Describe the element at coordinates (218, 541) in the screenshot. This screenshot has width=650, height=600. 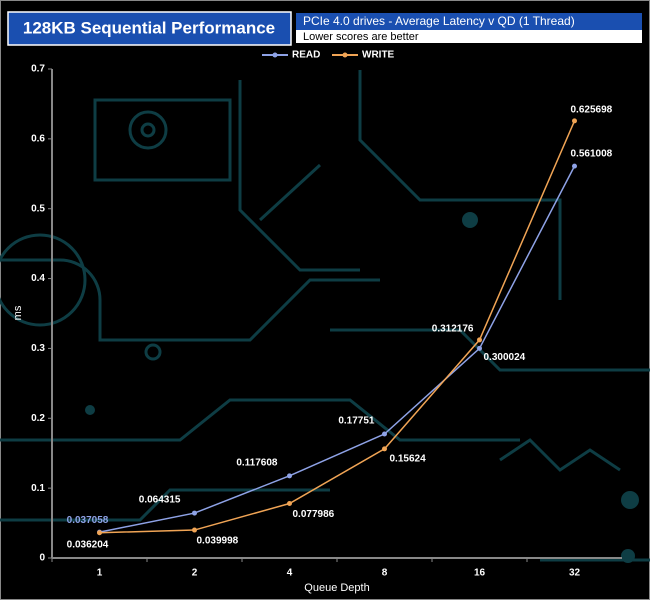
I see `data-label: 0.039998` at that location.